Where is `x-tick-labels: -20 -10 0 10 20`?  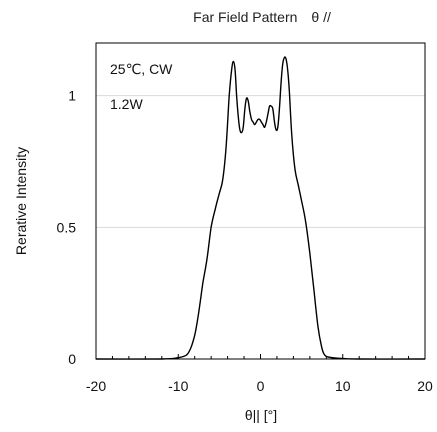 x-tick-labels: -20 -10 0 10 20 is located at coordinates (259, 386).